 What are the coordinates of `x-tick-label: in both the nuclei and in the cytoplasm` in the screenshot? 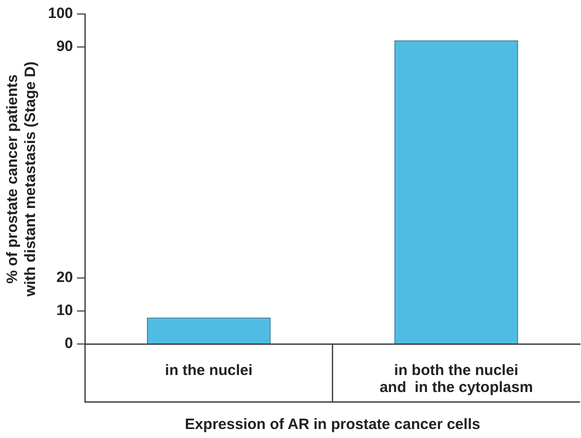 It's located at (456, 379).